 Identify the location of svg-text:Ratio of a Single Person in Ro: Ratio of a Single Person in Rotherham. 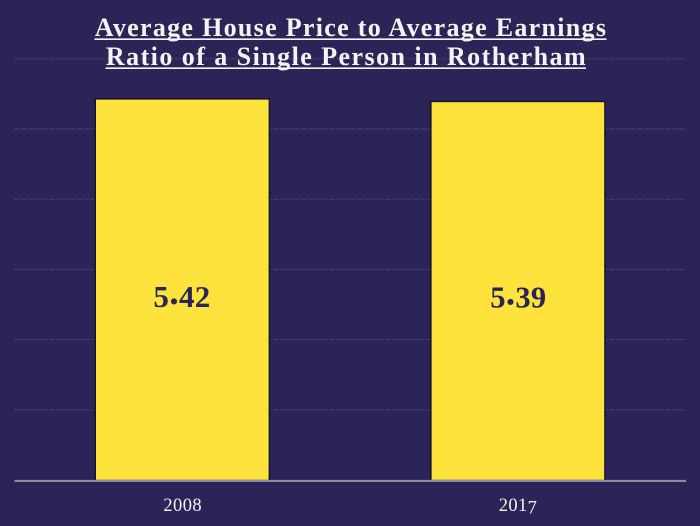
(346, 56).